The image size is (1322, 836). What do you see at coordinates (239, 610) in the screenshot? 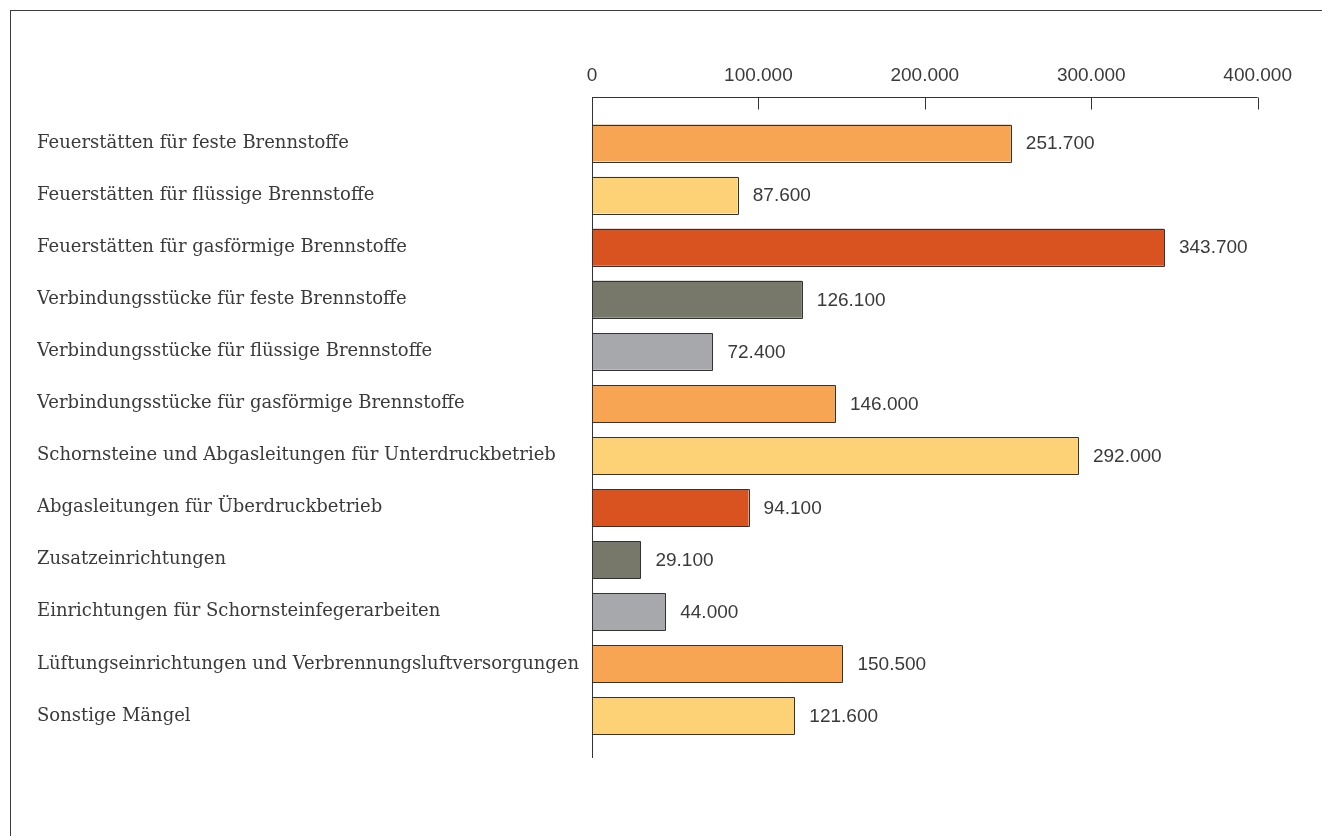
I see `y-tick-label: Einrichtungen für Schornsteinfegerarbeiten` at bounding box center [239, 610].